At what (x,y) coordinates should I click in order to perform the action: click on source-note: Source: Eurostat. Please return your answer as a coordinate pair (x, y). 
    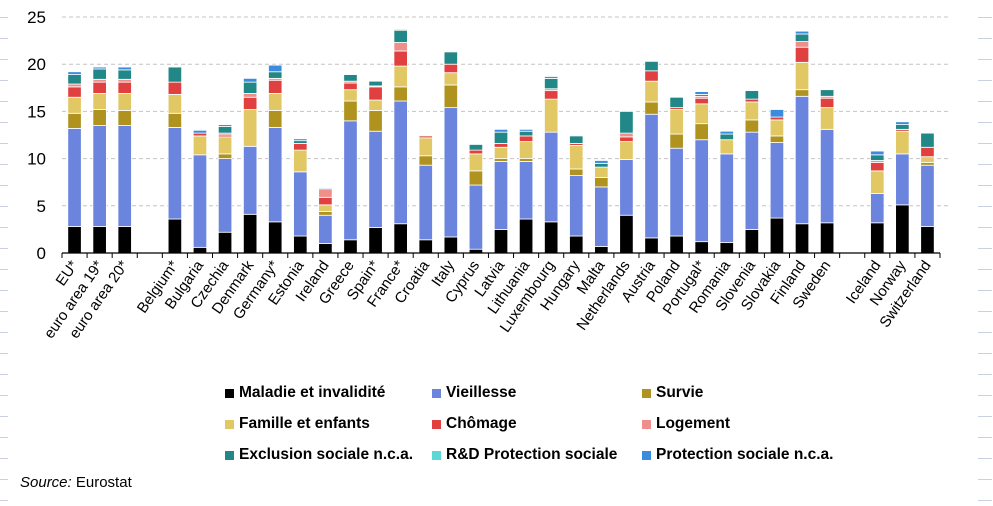
    Looking at the image, I should click on (76, 482).